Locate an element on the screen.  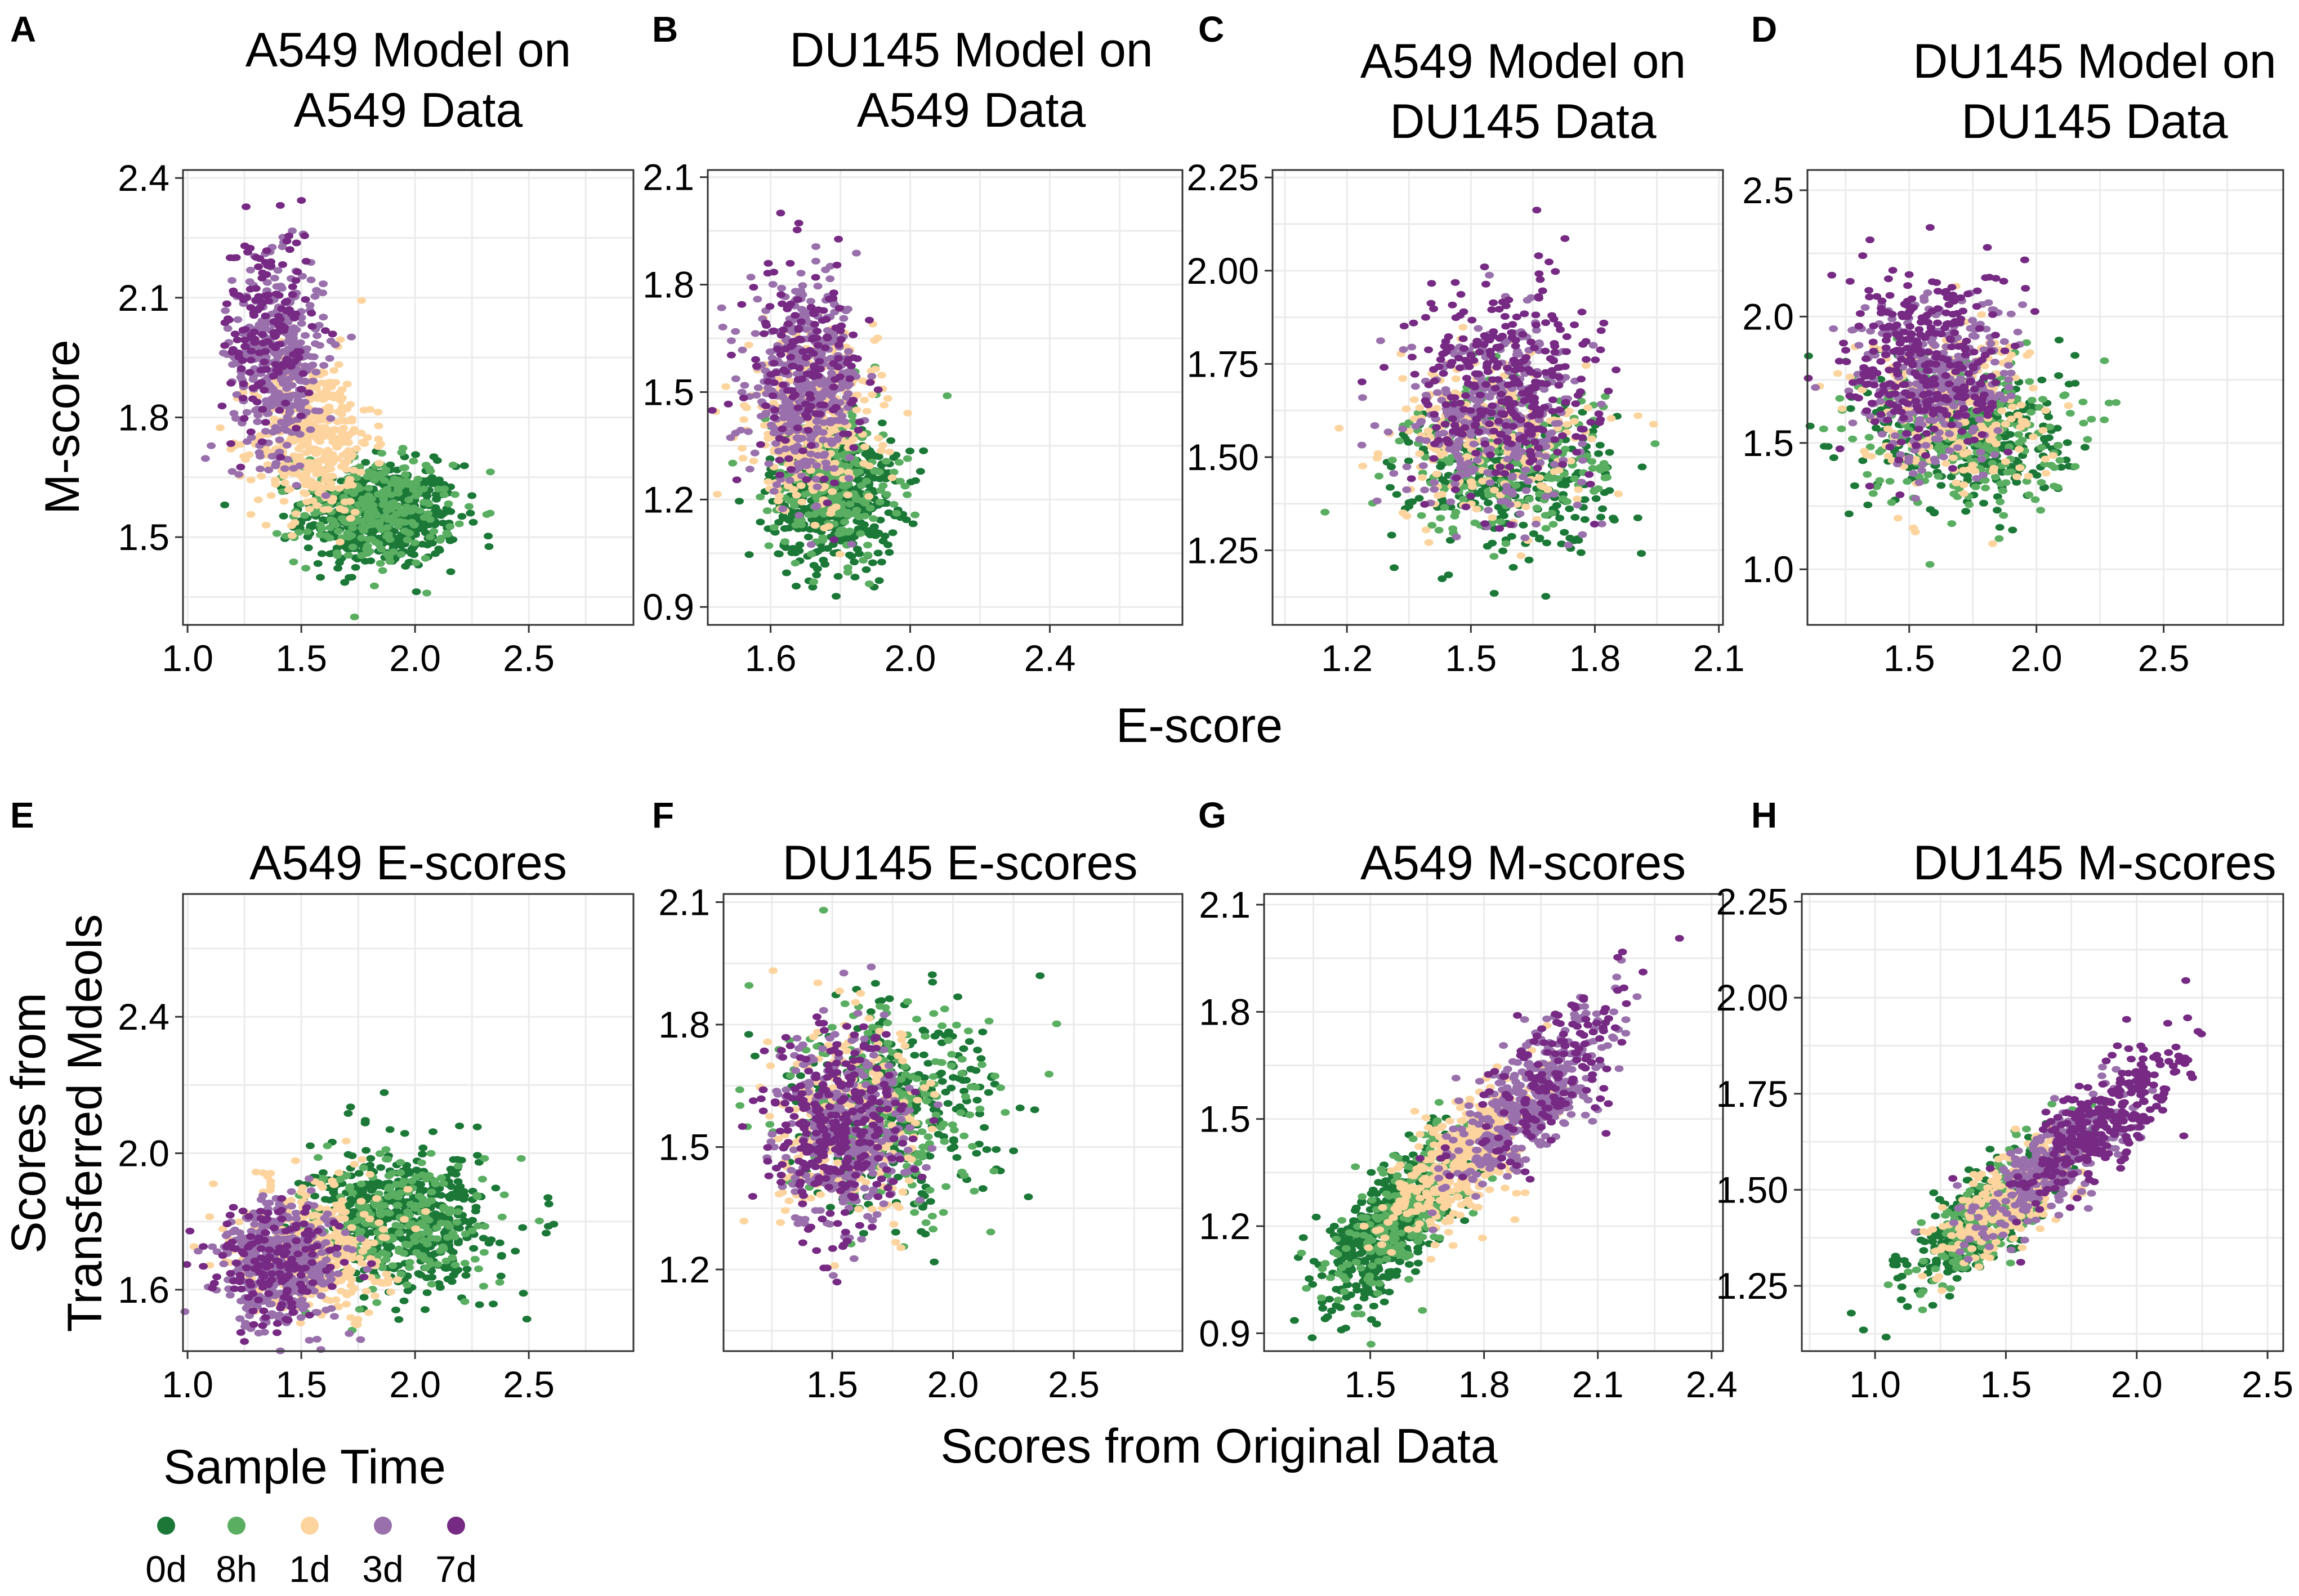
x-tick-label: 1.5 is located at coordinates (1471, 658).